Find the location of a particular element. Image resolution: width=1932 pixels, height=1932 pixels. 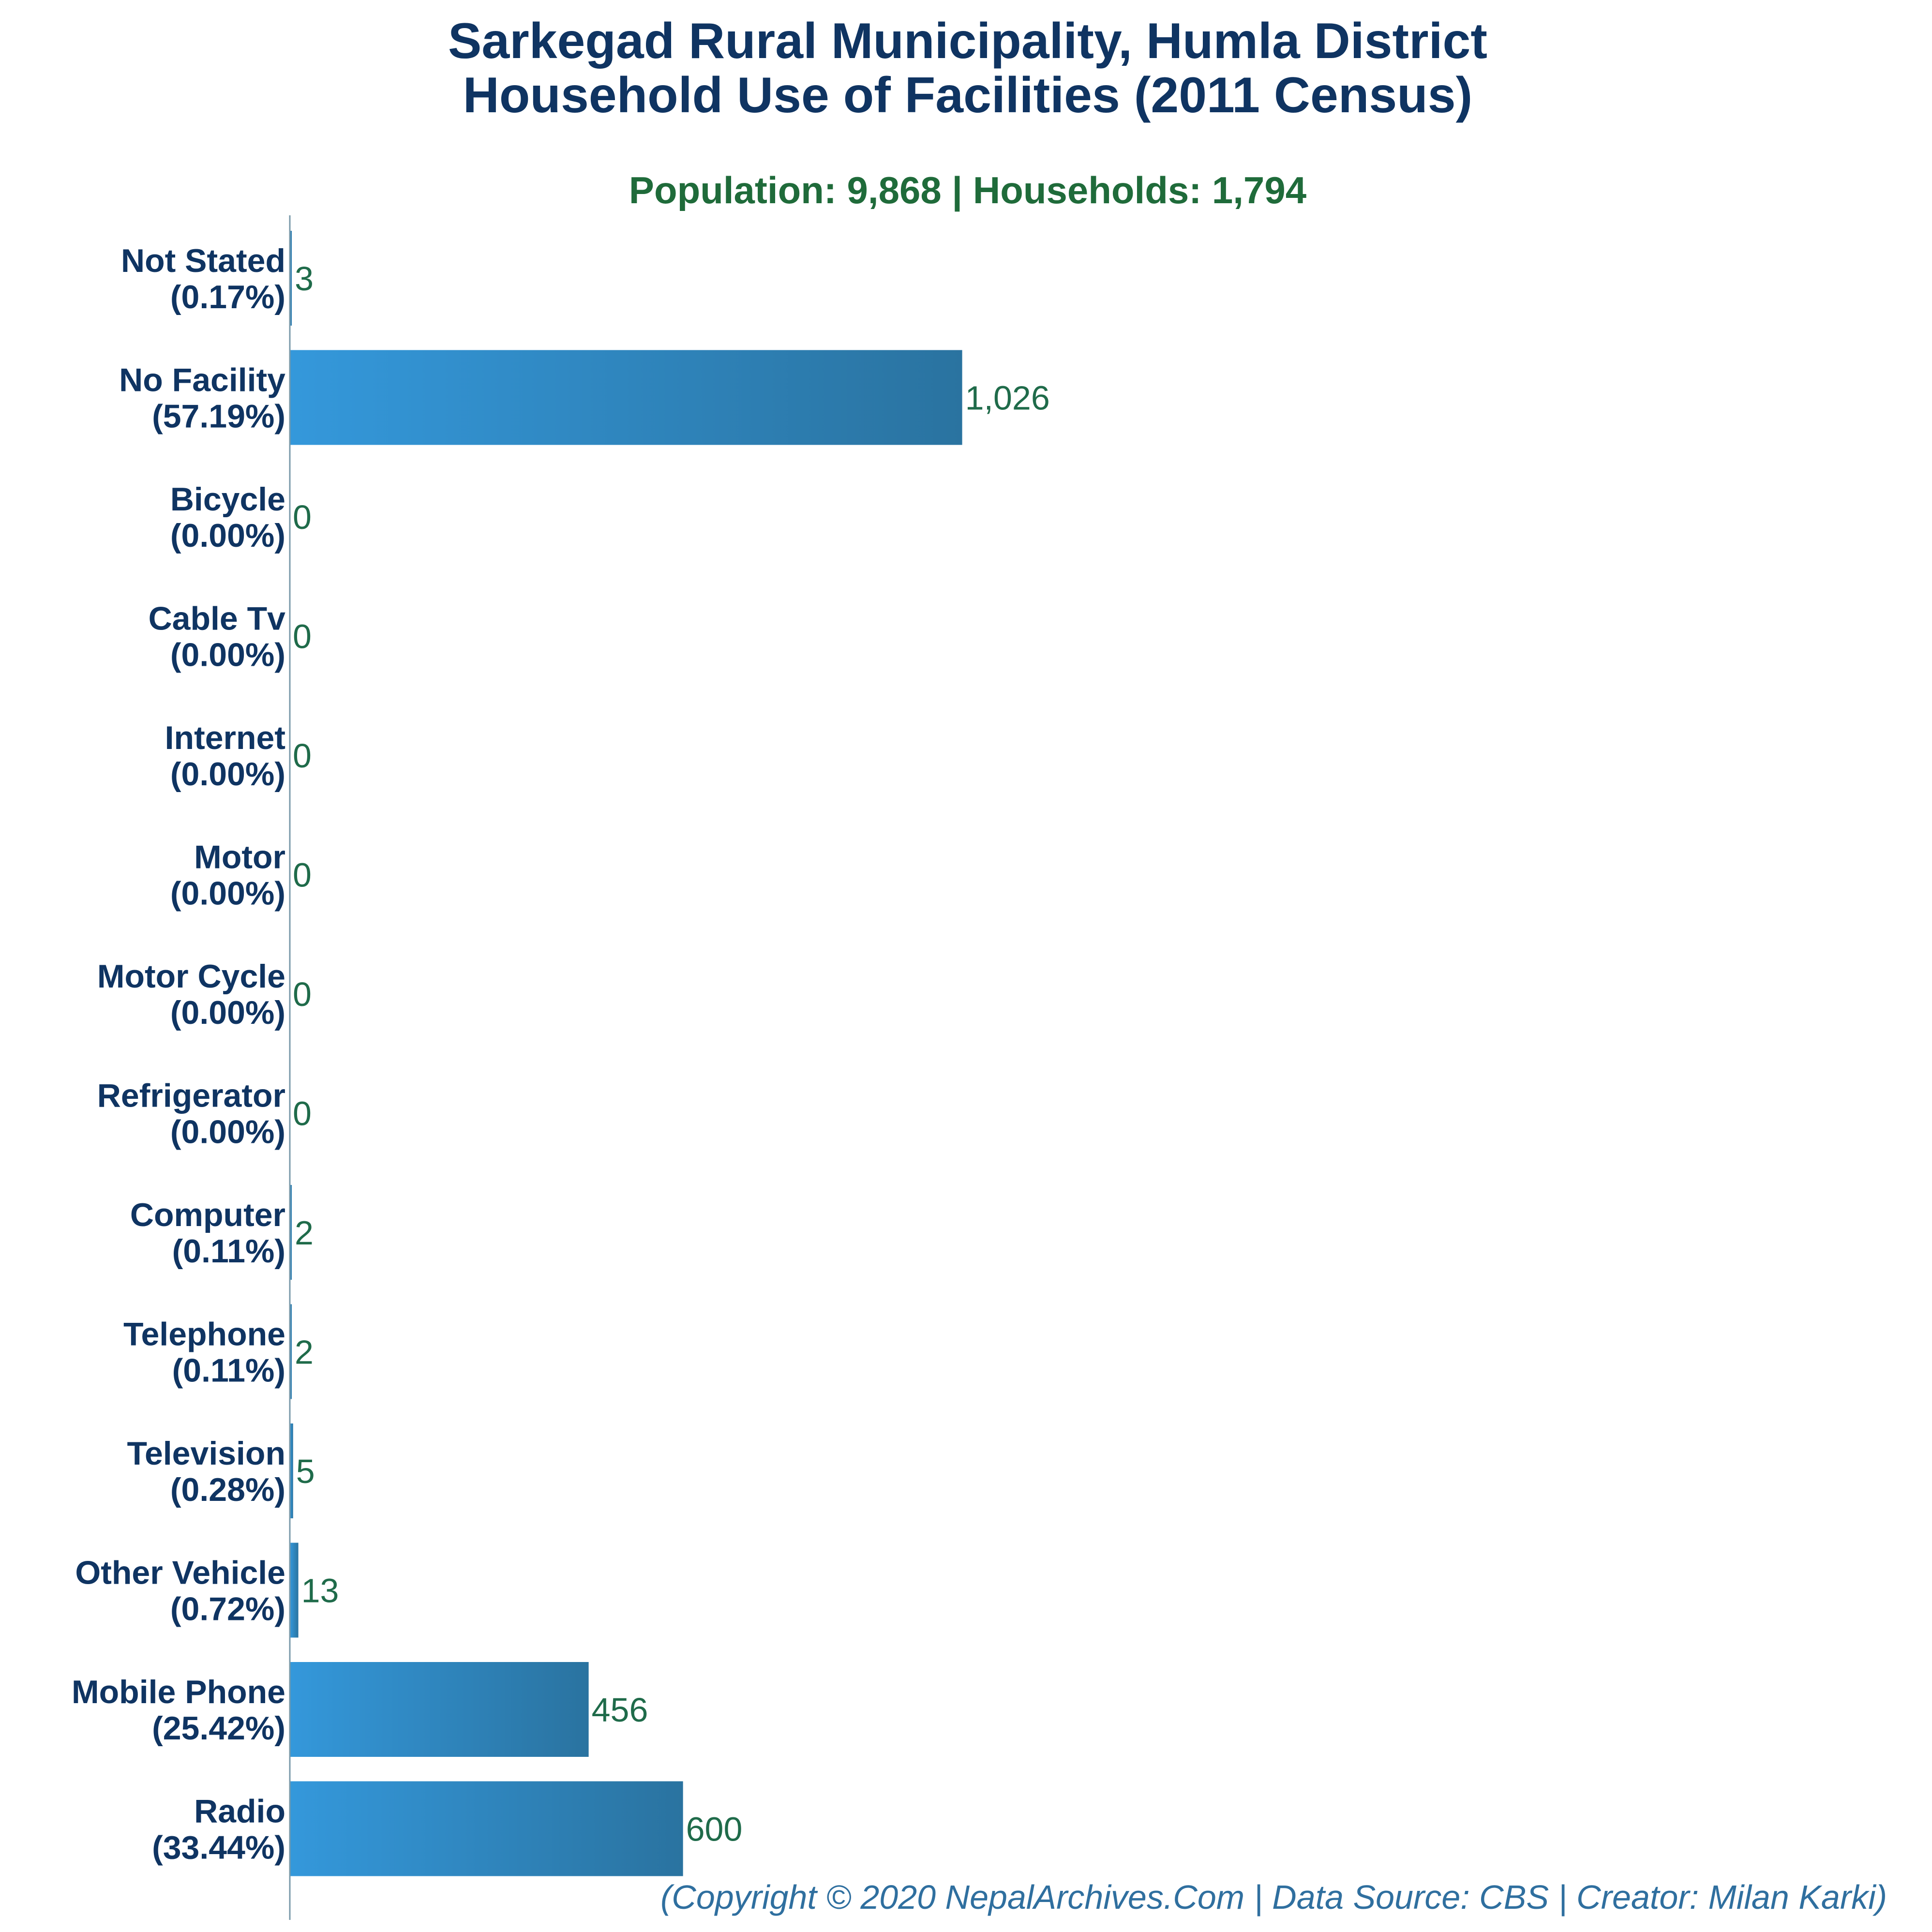

category-percent-no-facility: (57.19%) is located at coordinates (218, 416).